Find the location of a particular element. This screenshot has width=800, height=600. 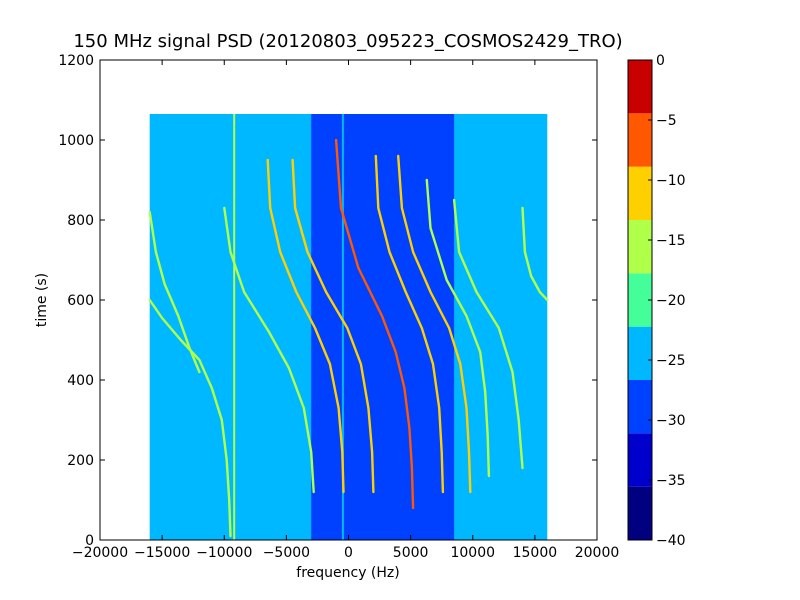

y-tick-label: 400 is located at coordinates (80, 381).